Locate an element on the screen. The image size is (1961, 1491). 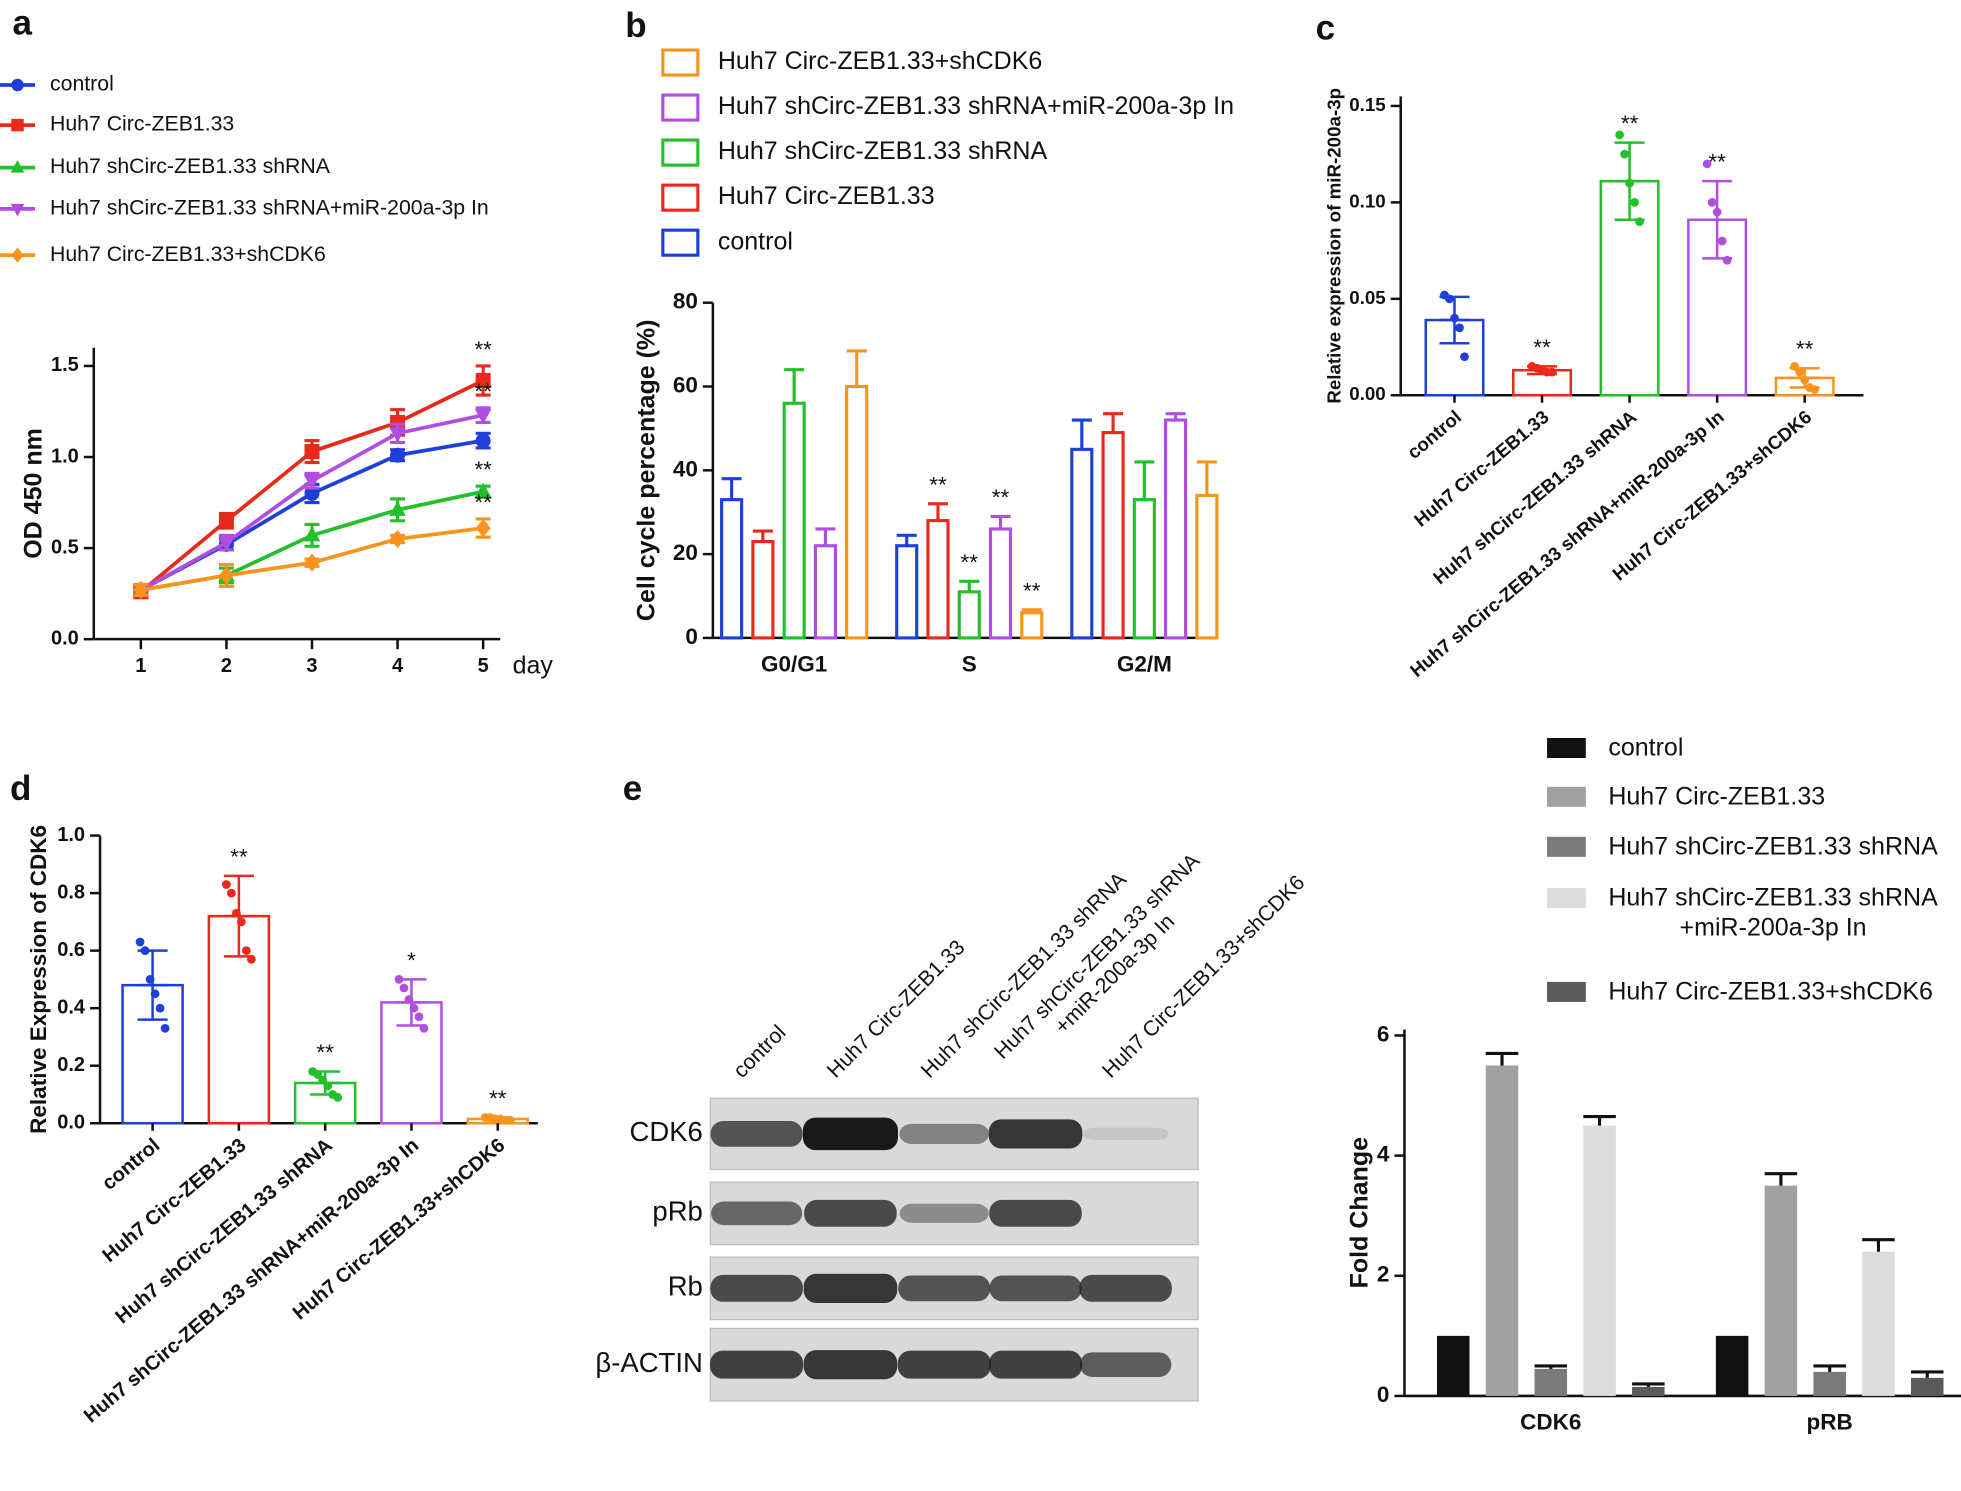
y-axis-label: Cell cycle percentage (%) is located at coordinates (646, 471).